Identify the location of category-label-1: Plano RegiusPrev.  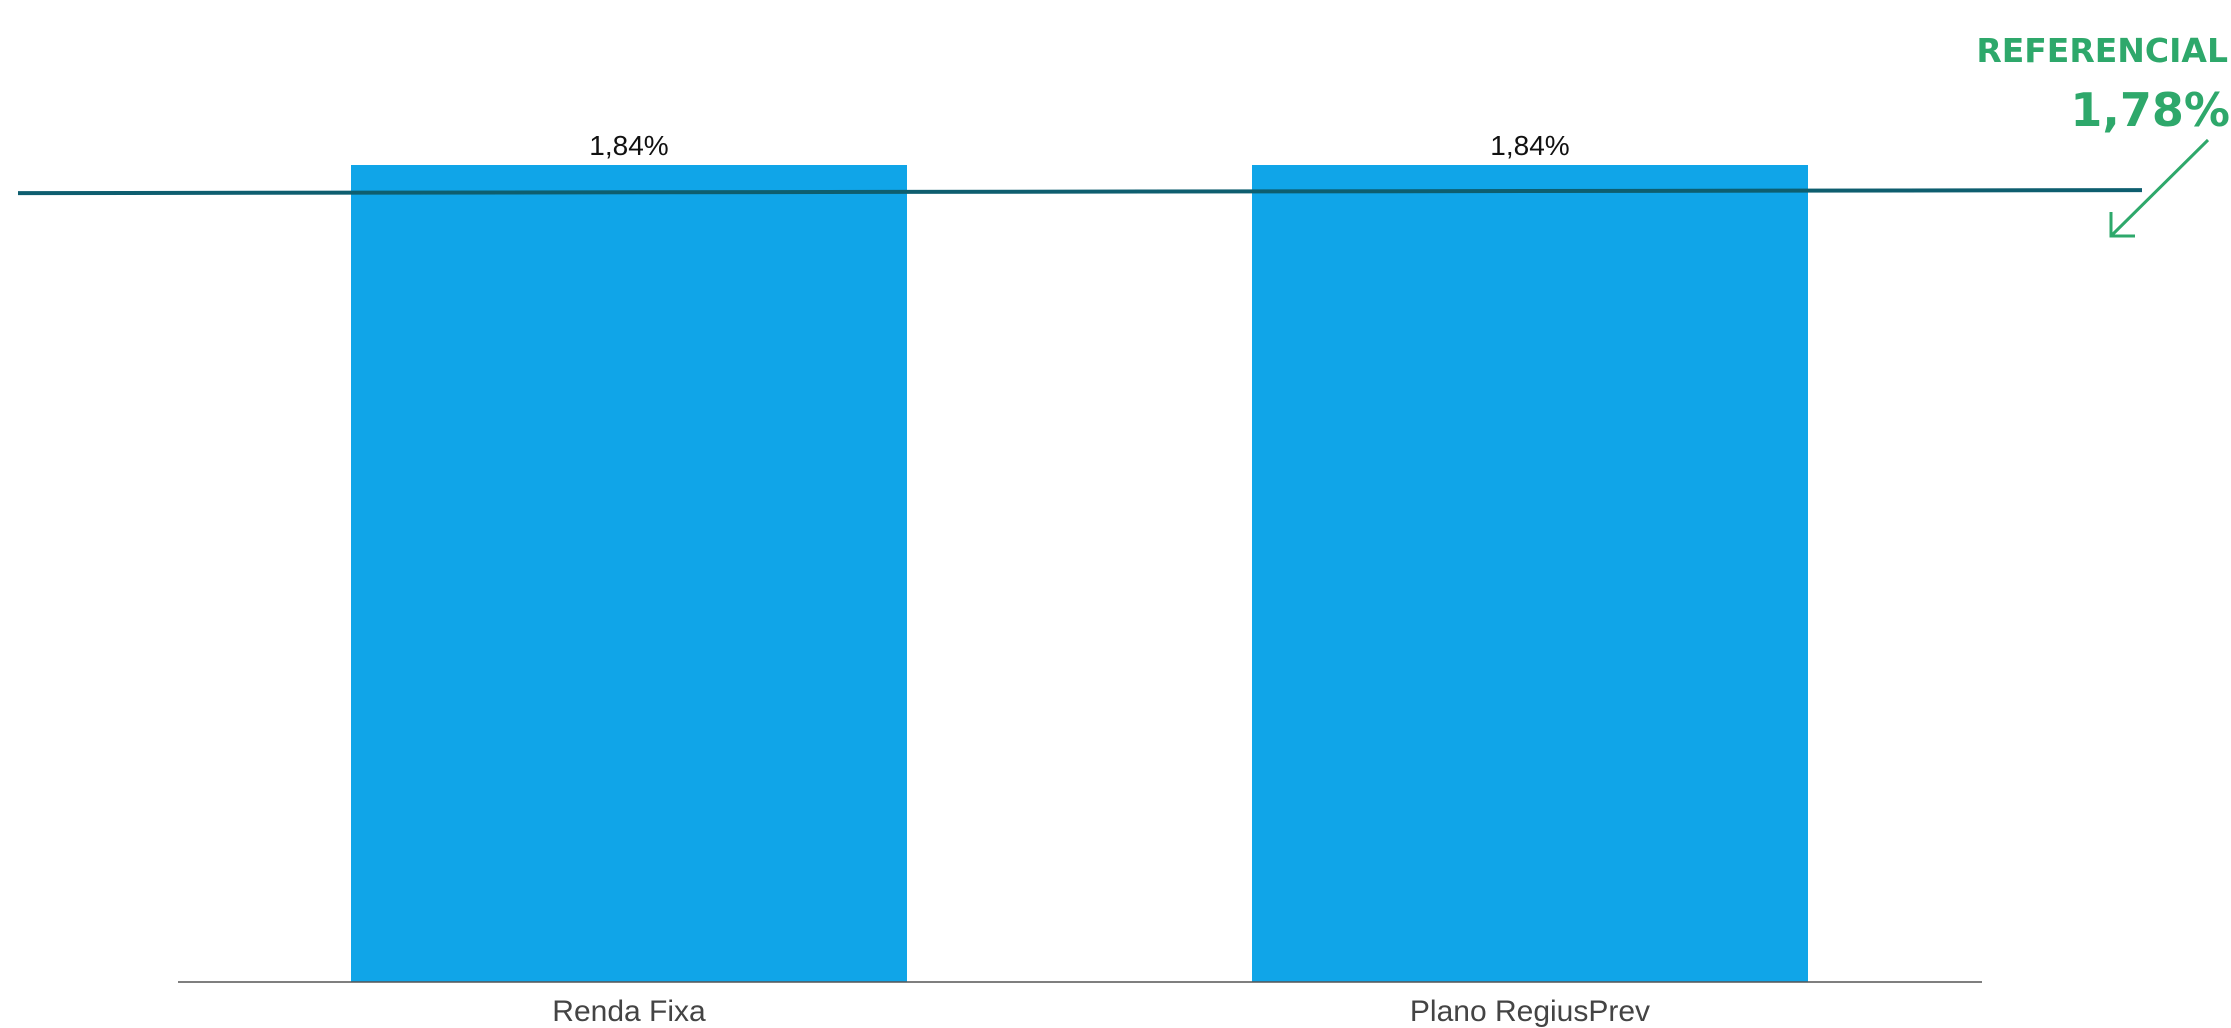
(1530, 1011).